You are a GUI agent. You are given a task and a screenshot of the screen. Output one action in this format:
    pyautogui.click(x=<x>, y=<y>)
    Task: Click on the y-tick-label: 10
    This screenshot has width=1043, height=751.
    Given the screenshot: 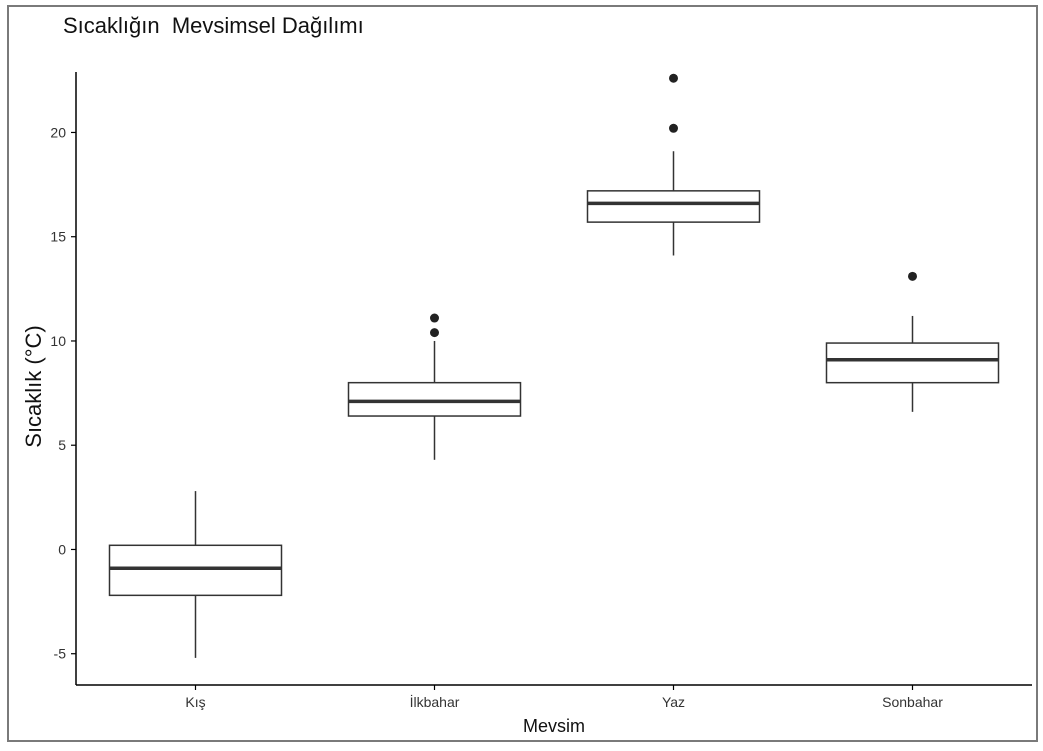 What is the action you would take?
    pyautogui.click(x=58, y=341)
    